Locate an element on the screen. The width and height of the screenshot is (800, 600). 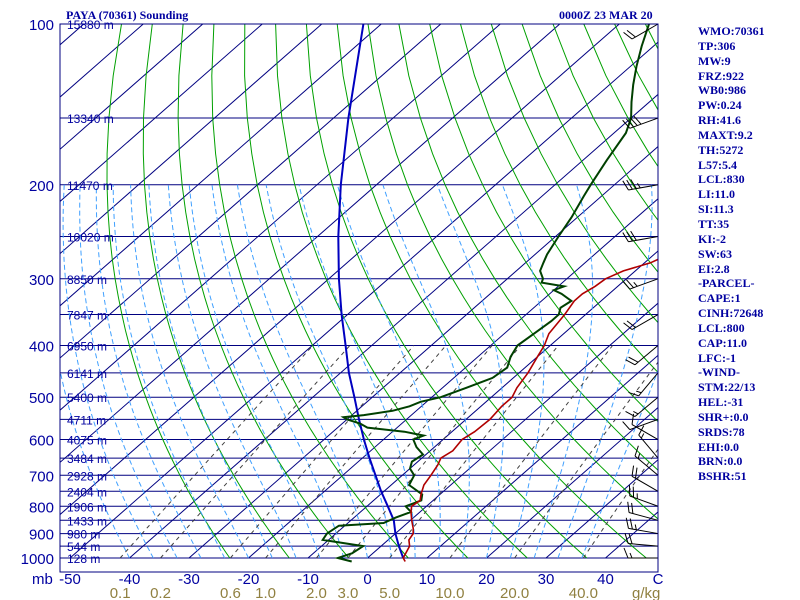
temperature-tick-label: 40 is located at coordinates (605, 579).